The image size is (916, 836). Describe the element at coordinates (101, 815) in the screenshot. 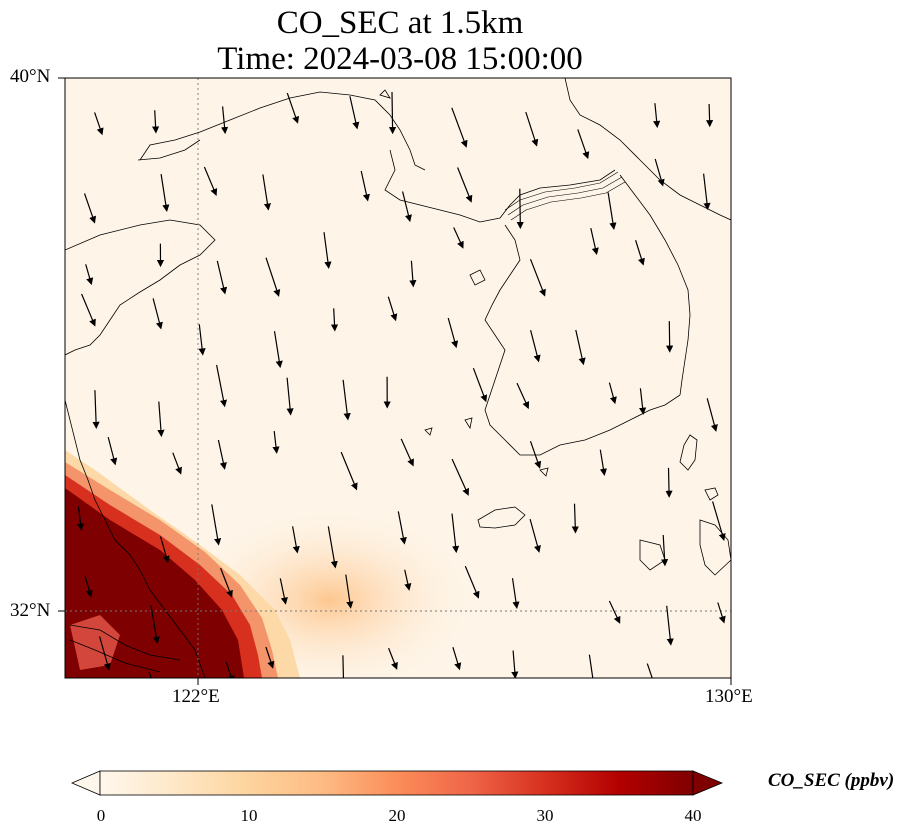

I see `colorbar-tick-0: 0` at that location.